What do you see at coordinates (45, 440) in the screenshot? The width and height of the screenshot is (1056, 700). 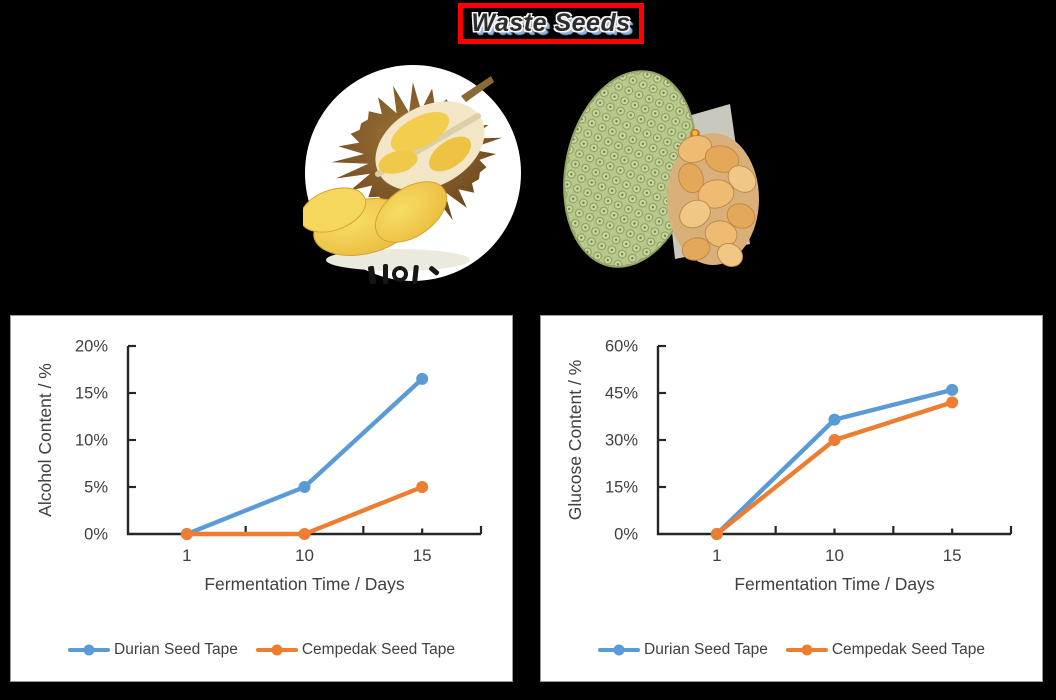 I see `svg-text: Alcohol Content / %` at bounding box center [45, 440].